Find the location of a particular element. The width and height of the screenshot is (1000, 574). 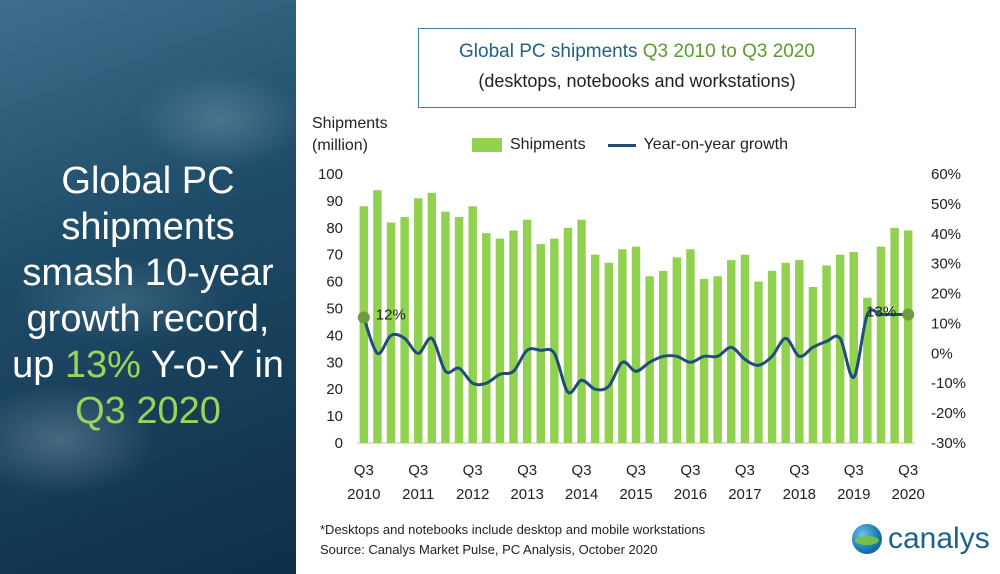

x-tick-label-year: 2015 is located at coordinates (635, 494).